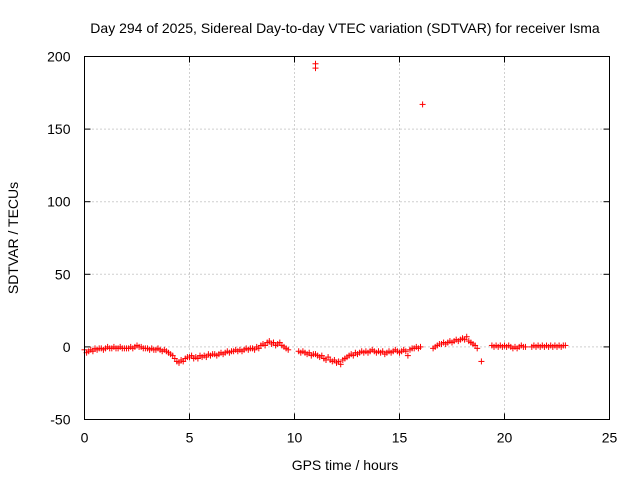  Describe the element at coordinates (59, 129) in the screenshot. I see `y-tick-label: 150` at that location.